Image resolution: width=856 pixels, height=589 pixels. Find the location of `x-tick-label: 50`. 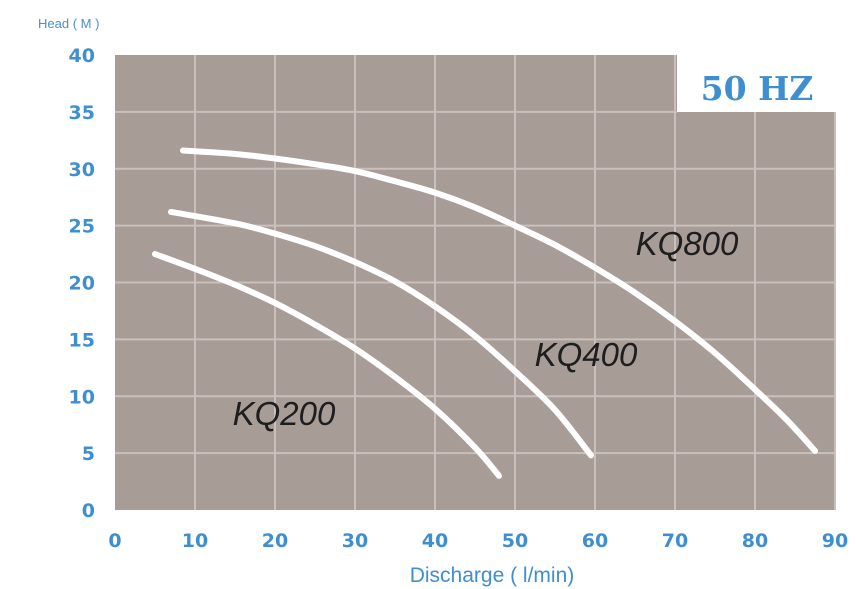

x-tick-label: 50 is located at coordinates (515, 541).